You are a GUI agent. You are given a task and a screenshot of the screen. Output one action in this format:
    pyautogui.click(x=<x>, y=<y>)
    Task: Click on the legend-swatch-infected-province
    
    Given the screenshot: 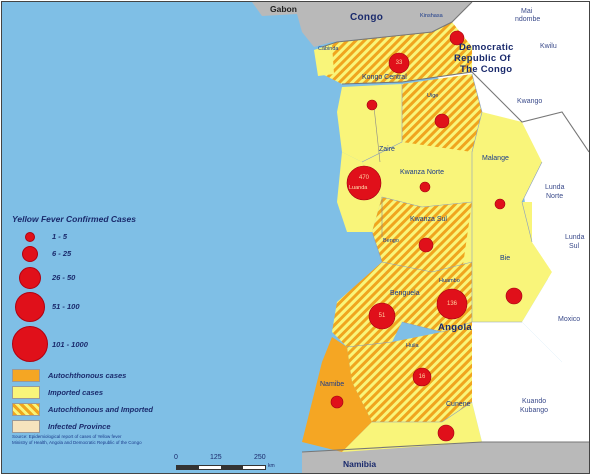 What is the action you would take?
    pyautogui.click(x=26, y=426)
    